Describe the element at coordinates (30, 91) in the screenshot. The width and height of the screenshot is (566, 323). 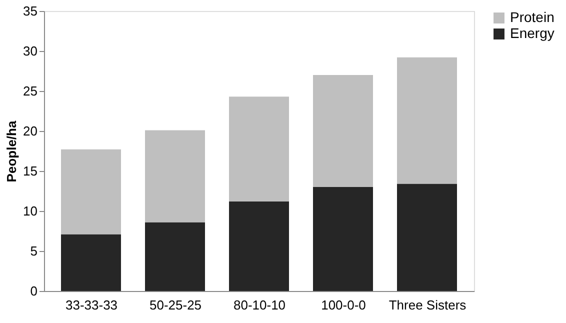
I see `y-tick-label: 25` at that location.